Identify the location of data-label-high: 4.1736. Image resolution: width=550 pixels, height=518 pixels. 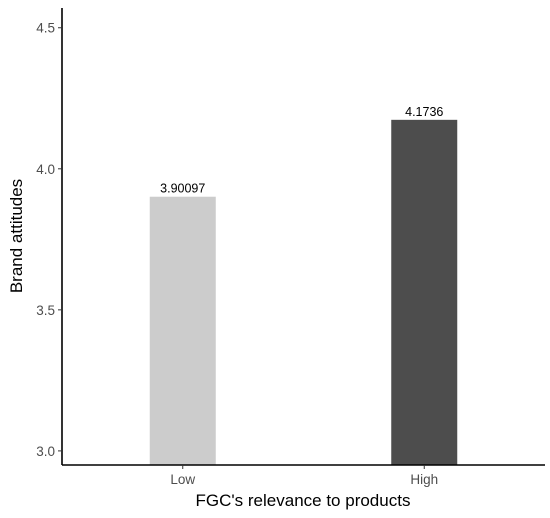
(424, 112).